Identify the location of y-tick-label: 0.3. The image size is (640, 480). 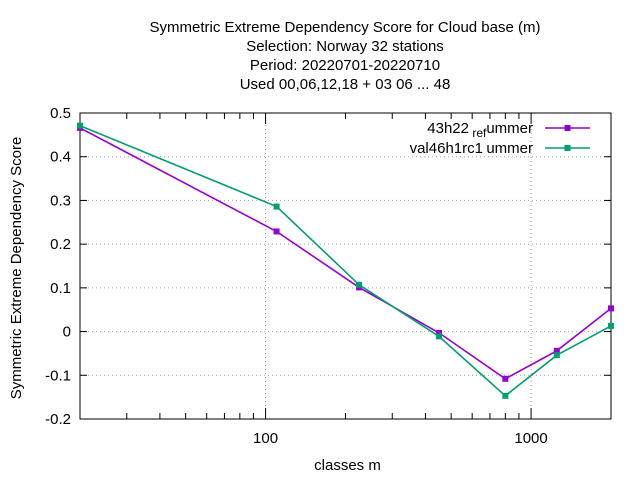
(60, 200).